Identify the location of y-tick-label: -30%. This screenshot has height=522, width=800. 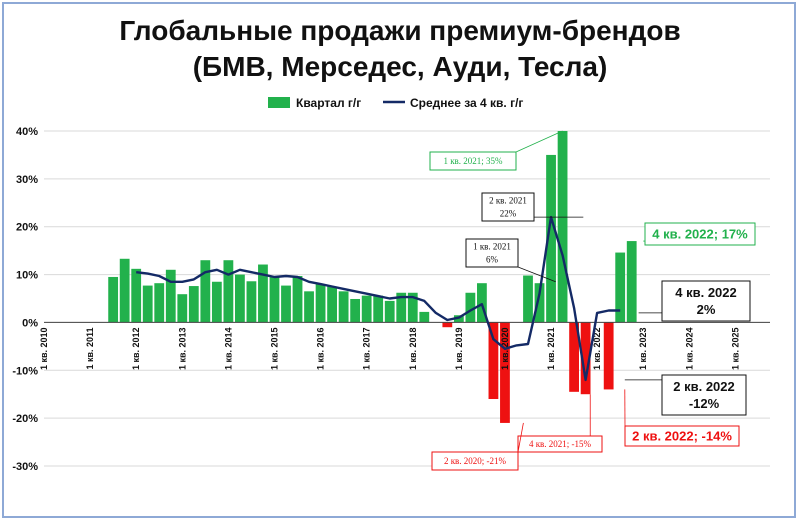
(25, 467).